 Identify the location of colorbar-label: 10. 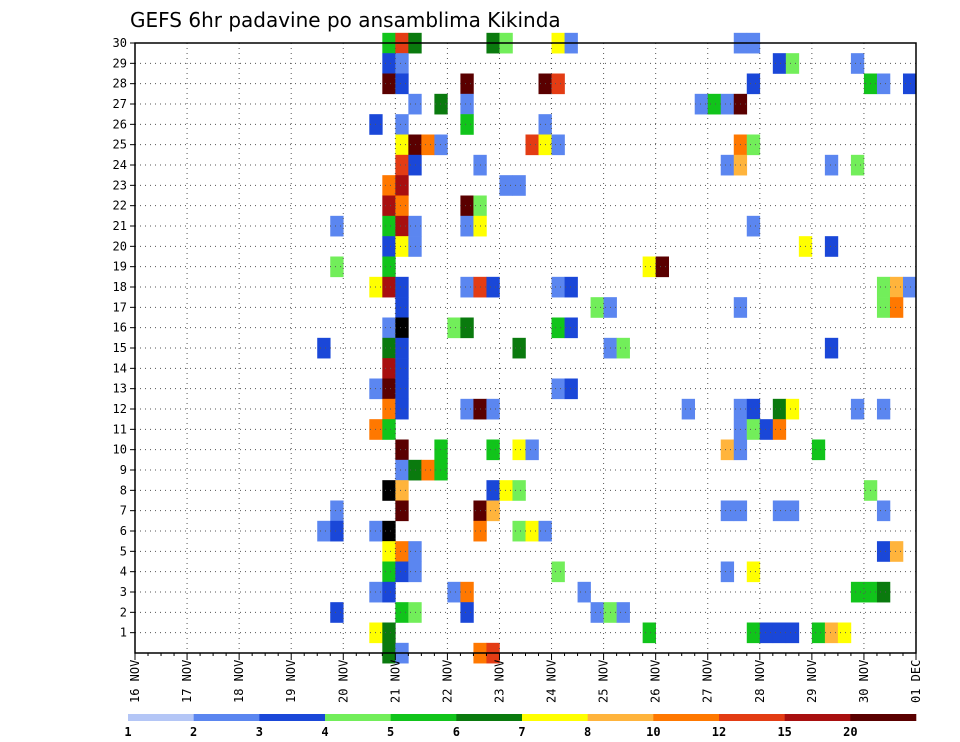
(653, 732).